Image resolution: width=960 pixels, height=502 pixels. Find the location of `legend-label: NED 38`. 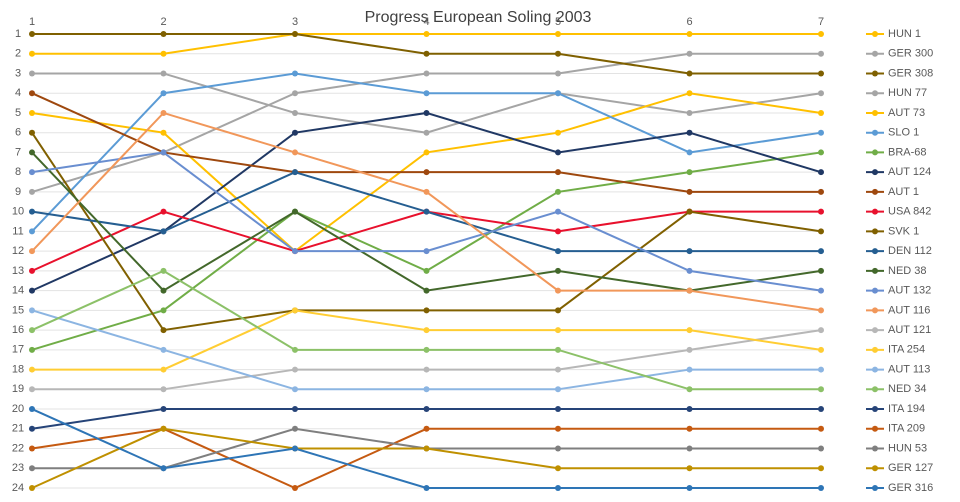

legend-label: NED 38 is located at coordinates (907, 271).